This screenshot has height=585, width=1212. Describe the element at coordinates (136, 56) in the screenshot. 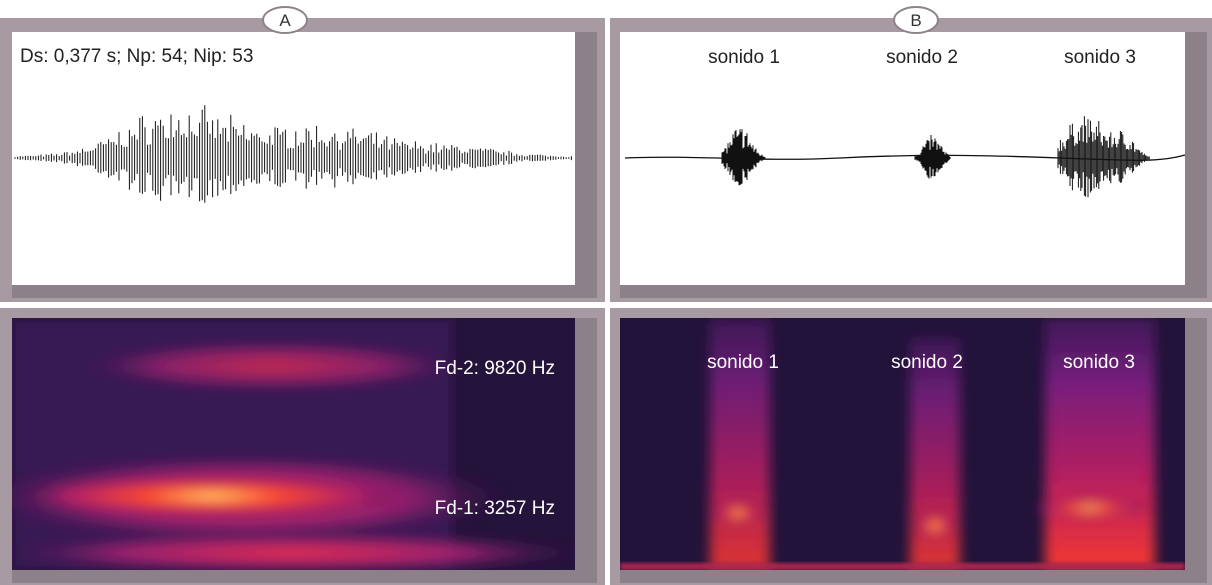

I see `waveform-caption: Ds: 0,377 s; Np: 54; Nip: 53` at that location.